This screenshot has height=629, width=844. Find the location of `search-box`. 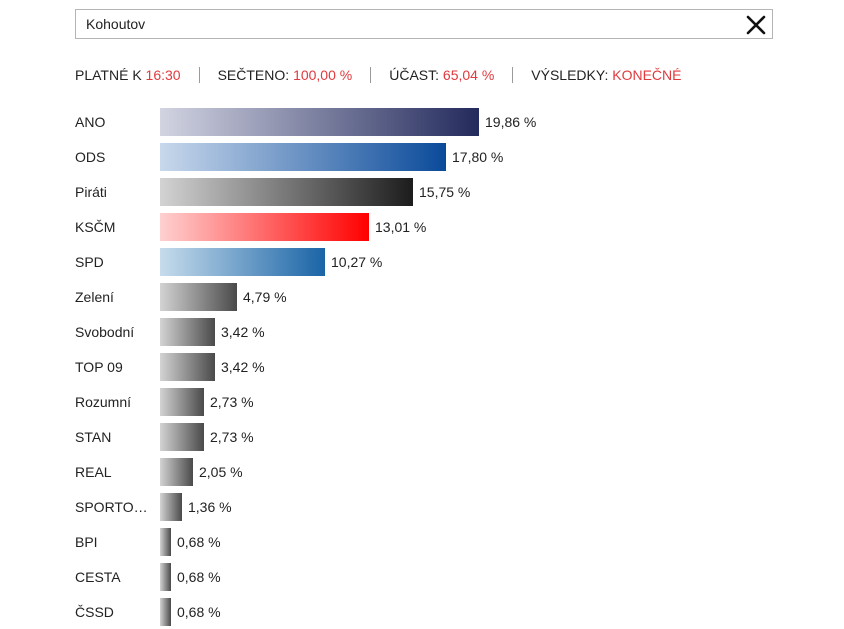

search-box is located at coordinates (424, 24).